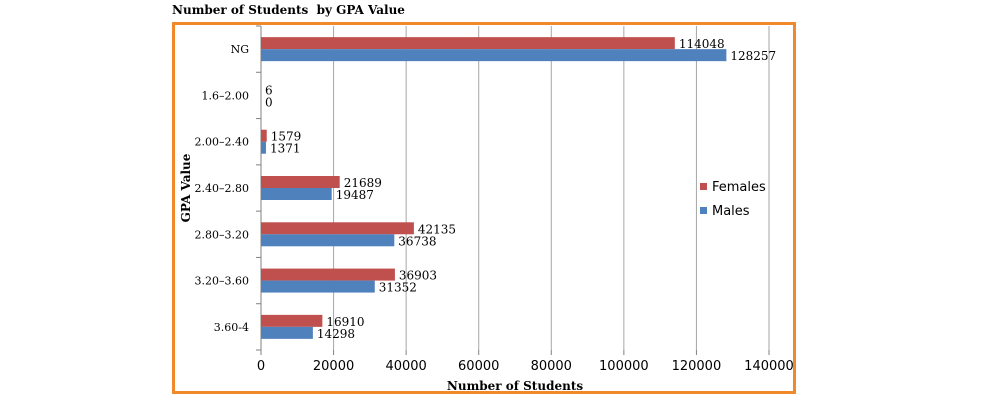  I want to click on chart-title: Number of Students by GPA Value, so click(288, 10).